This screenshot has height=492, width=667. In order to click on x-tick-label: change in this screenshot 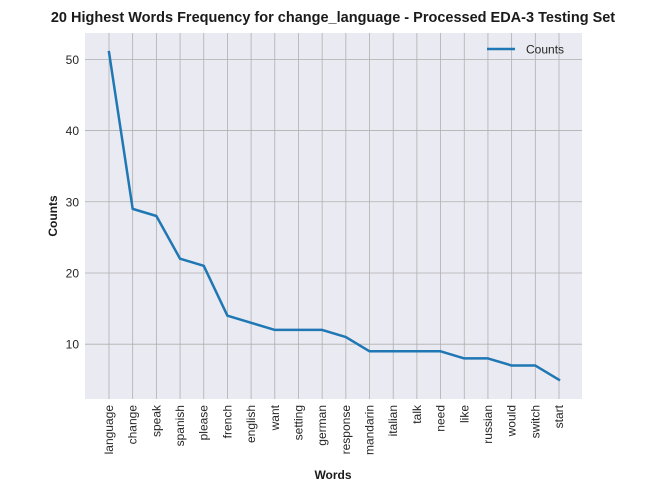, I will do `click(133, 425)`.